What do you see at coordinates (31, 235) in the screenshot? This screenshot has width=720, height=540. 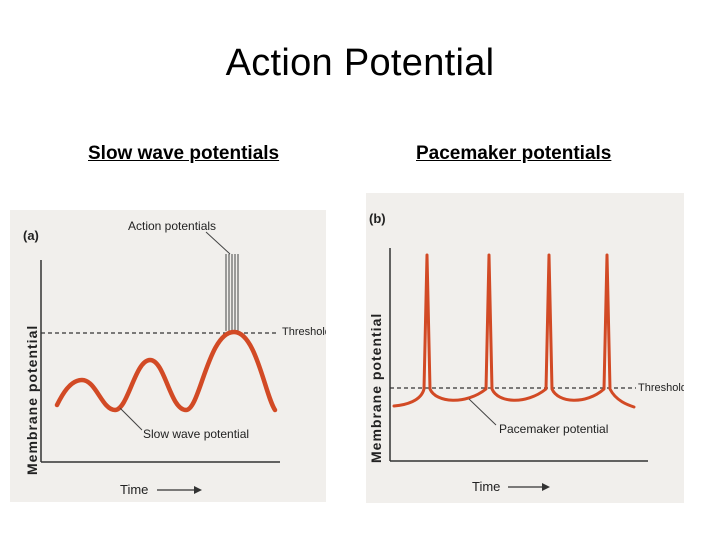 I see `panel-a-label: (a)` at bounding box center [31, 235].